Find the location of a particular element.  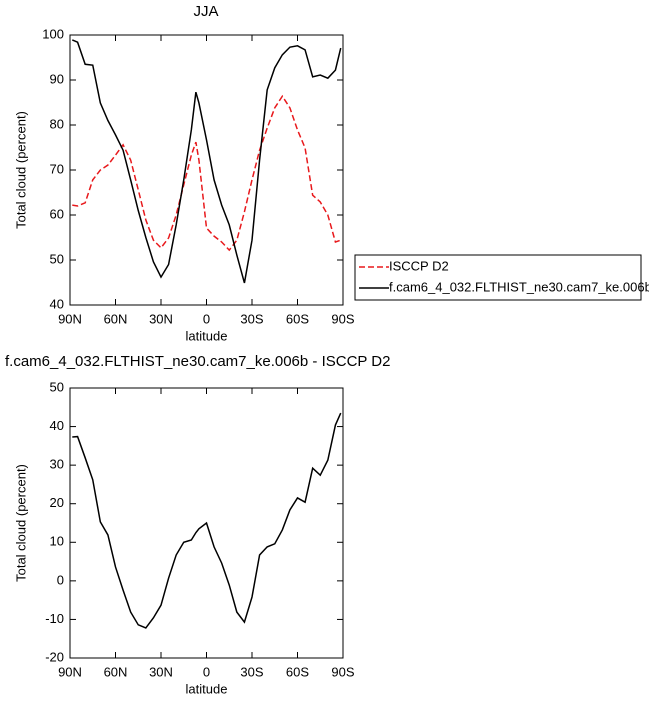

legend-box is located at coordinates (498, 277).